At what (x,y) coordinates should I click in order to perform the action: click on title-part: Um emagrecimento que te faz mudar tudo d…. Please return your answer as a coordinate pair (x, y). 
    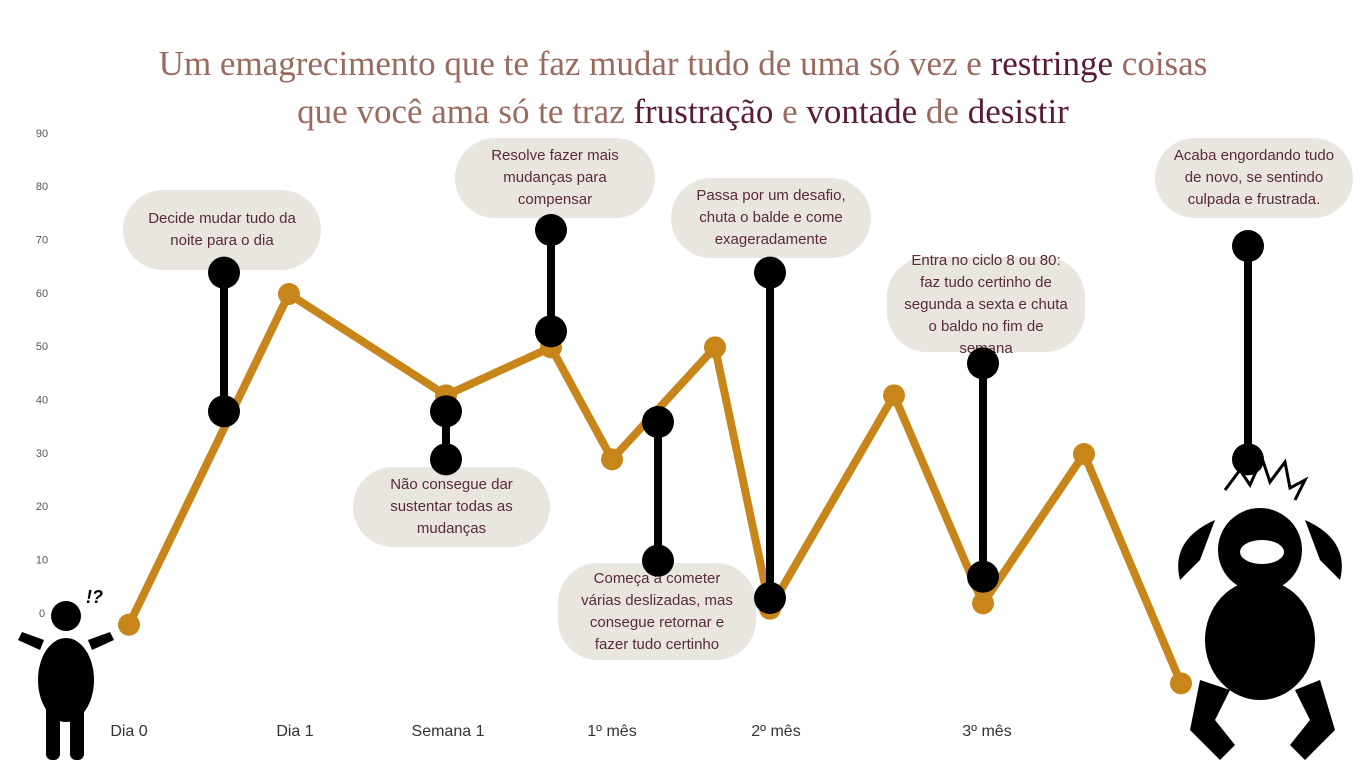
    Looking at the image, I should click on (574, 63).